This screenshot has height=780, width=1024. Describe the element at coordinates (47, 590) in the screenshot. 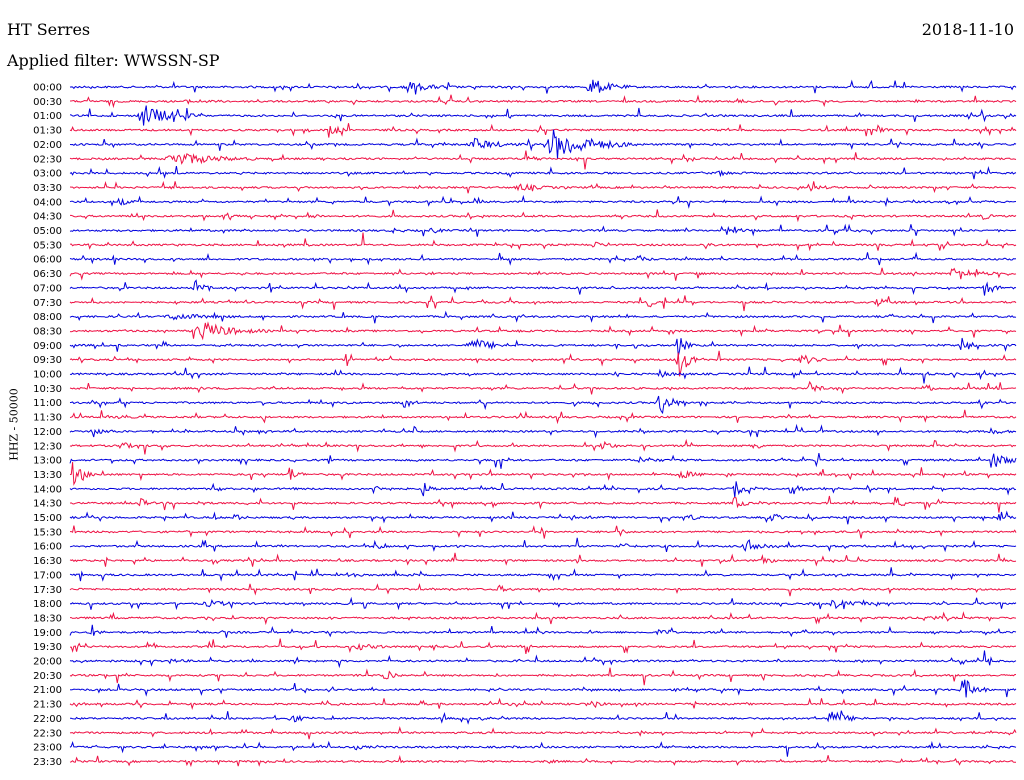

I see `row-label-1730: 17:30` at that location.